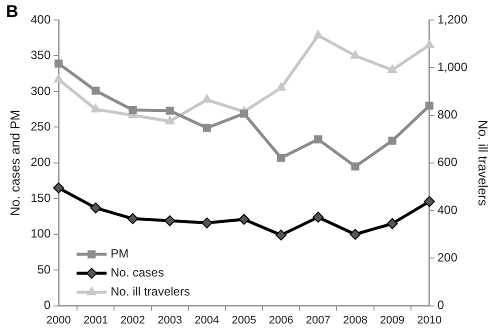 The image size is (500, 332). Describe the element at coordinates (12, 12) in the screenshot. I see `text: B` at that location.